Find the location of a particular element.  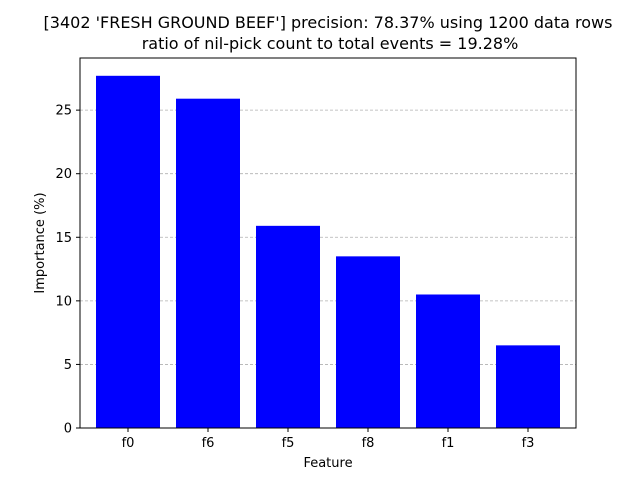

x-tick-label: f8 is located at coordinates (368, 443).